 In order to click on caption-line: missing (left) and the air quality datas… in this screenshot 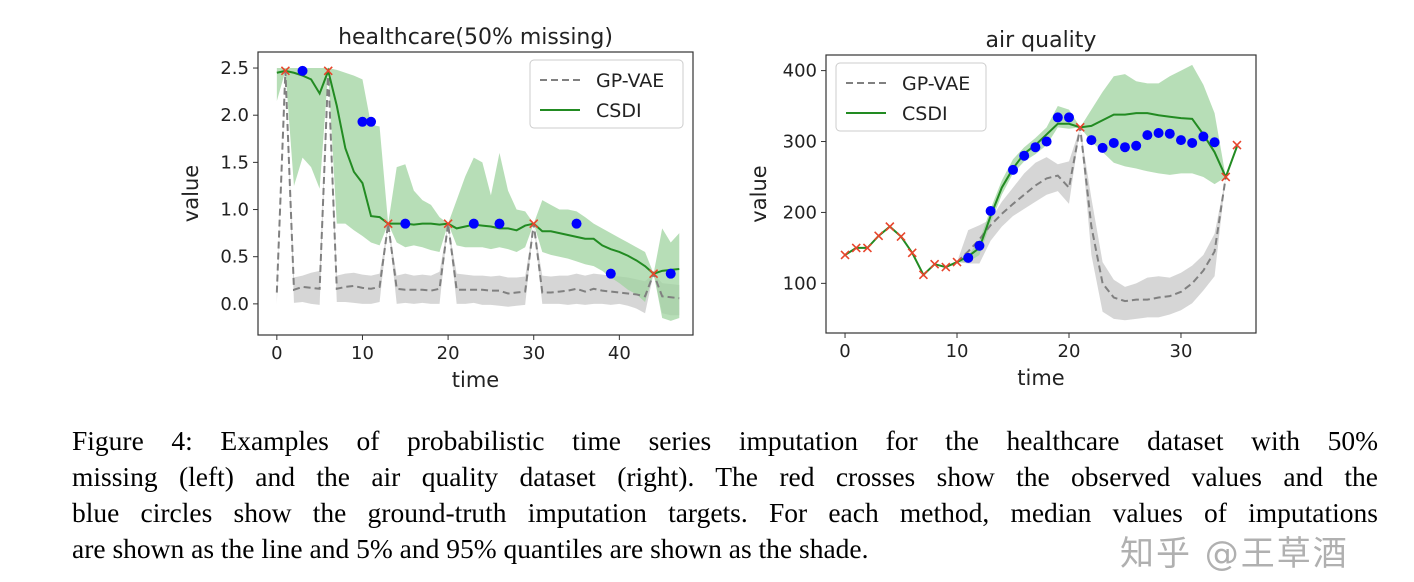, I will do `click(725, 476)`.